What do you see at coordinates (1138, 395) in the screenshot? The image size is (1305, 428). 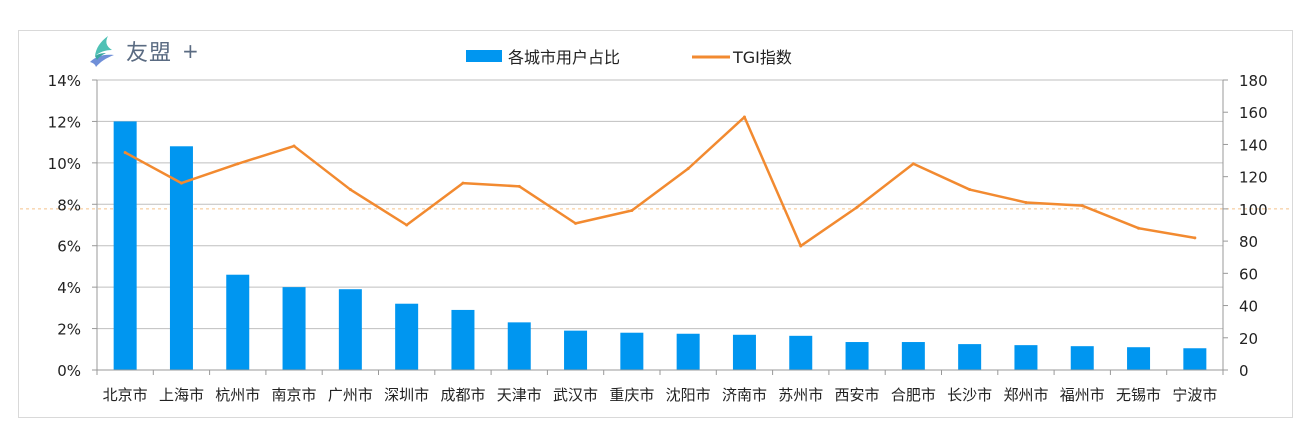 I see `x-tick-label: 无锡市` at bounding box center [1138, 395].